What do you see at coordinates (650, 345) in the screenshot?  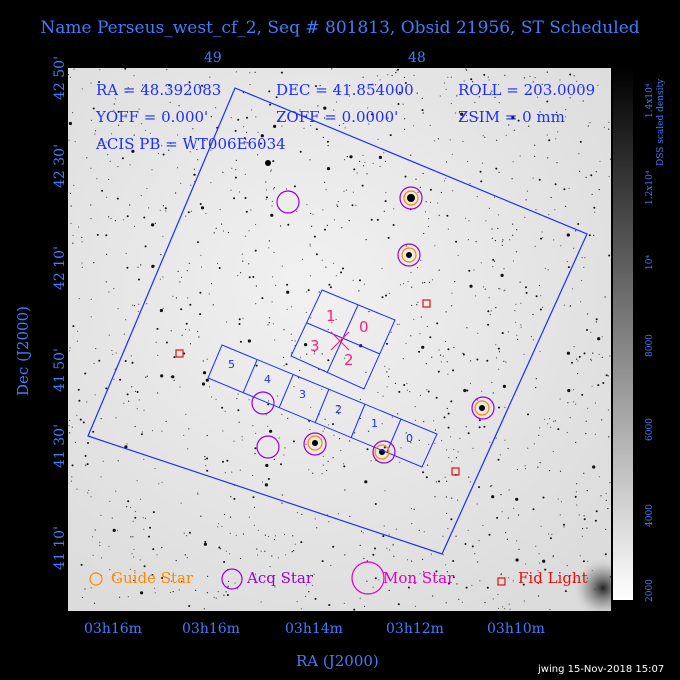 I see `colorbar-label: 8000` at bounding box center [650, 345].